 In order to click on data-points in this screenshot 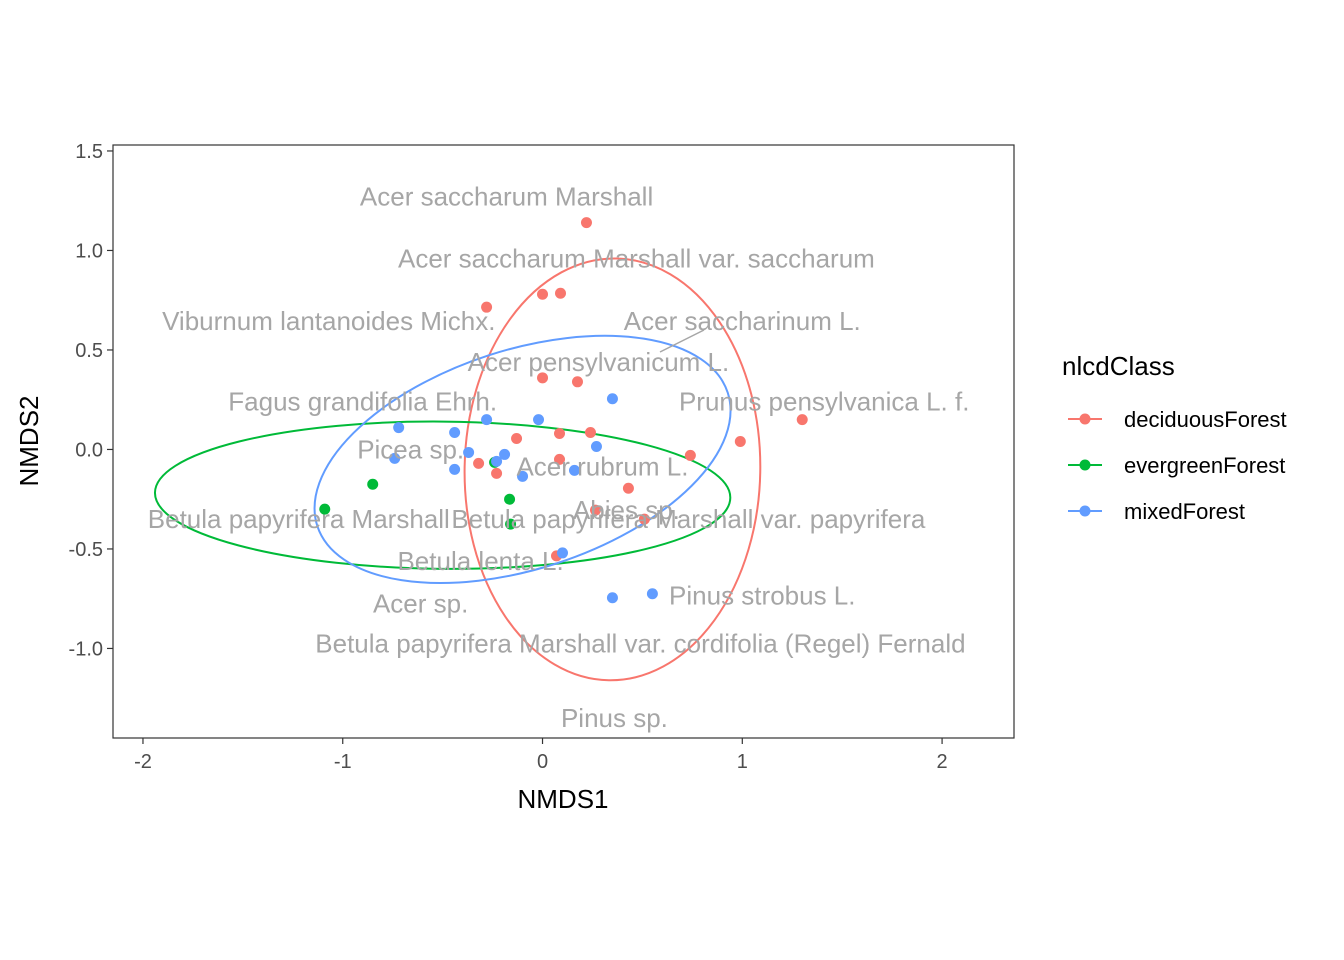, I will do `click(563, 410)`.